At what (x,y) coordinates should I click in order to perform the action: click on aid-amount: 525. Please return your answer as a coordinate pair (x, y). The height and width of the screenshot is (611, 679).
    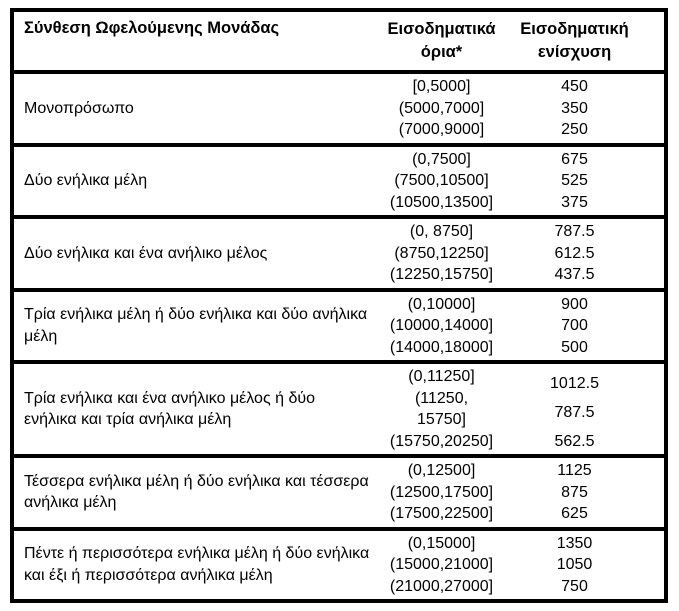
    Looking at the image, I should click on (574, 180).